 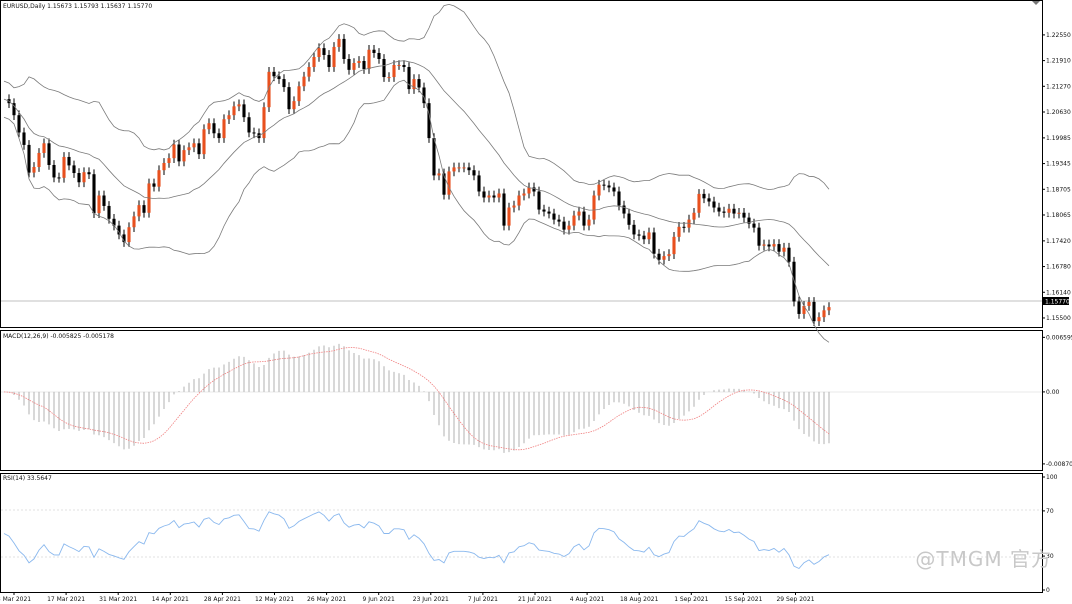 I want to click on price-axis-label: 1.22550, so click(x=1058, y=35).